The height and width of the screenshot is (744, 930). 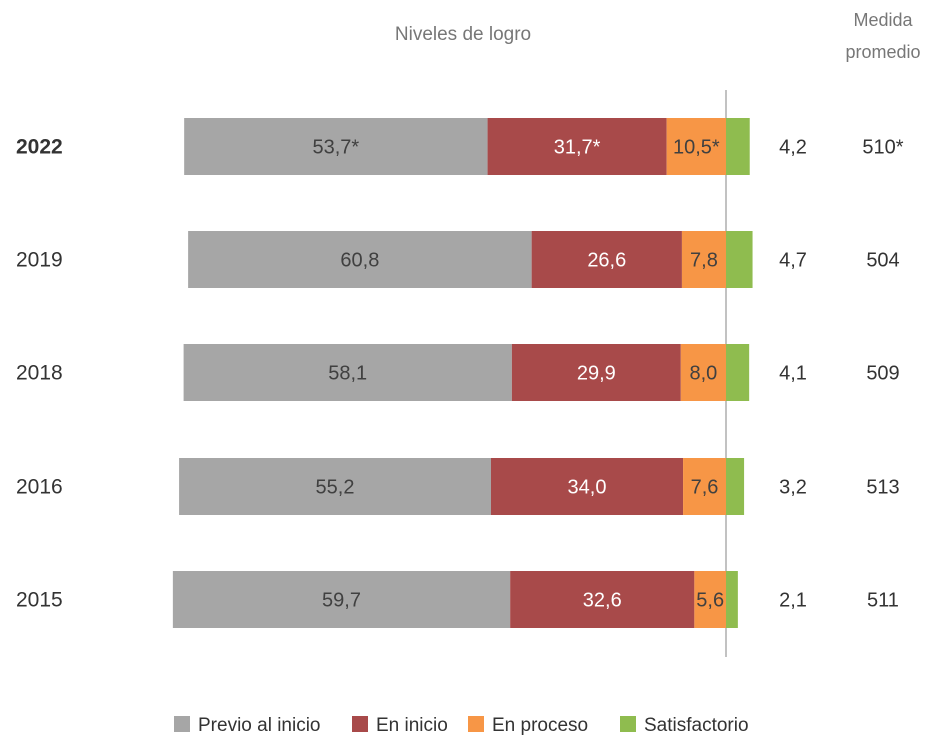 I want to click on data-label-en-proceso: 10,5*, so click(x=696, y=148).